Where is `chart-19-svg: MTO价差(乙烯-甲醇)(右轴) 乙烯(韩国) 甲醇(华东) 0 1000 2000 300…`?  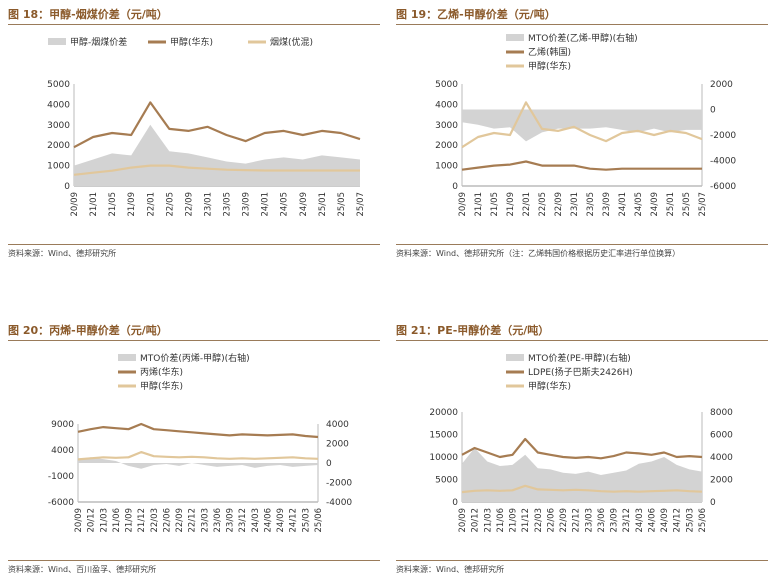
chart-19-svg: MTO价差(乙烯-甲醇)(右轴) 乙烯(韩国) 甲醇(华东) 0 1000 2000 300… is located at coordinates (585, 124).